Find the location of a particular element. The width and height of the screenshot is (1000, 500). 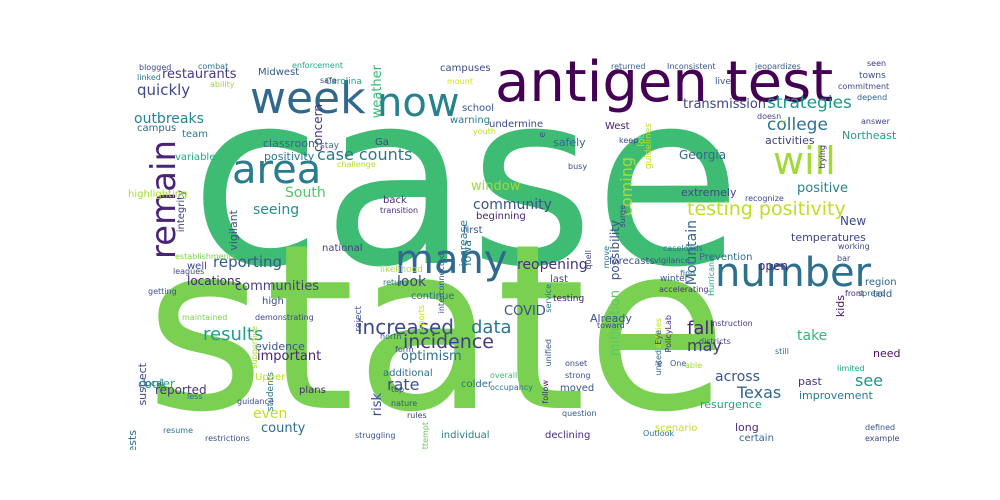

word: Texas is located at coordinates (759, 392).